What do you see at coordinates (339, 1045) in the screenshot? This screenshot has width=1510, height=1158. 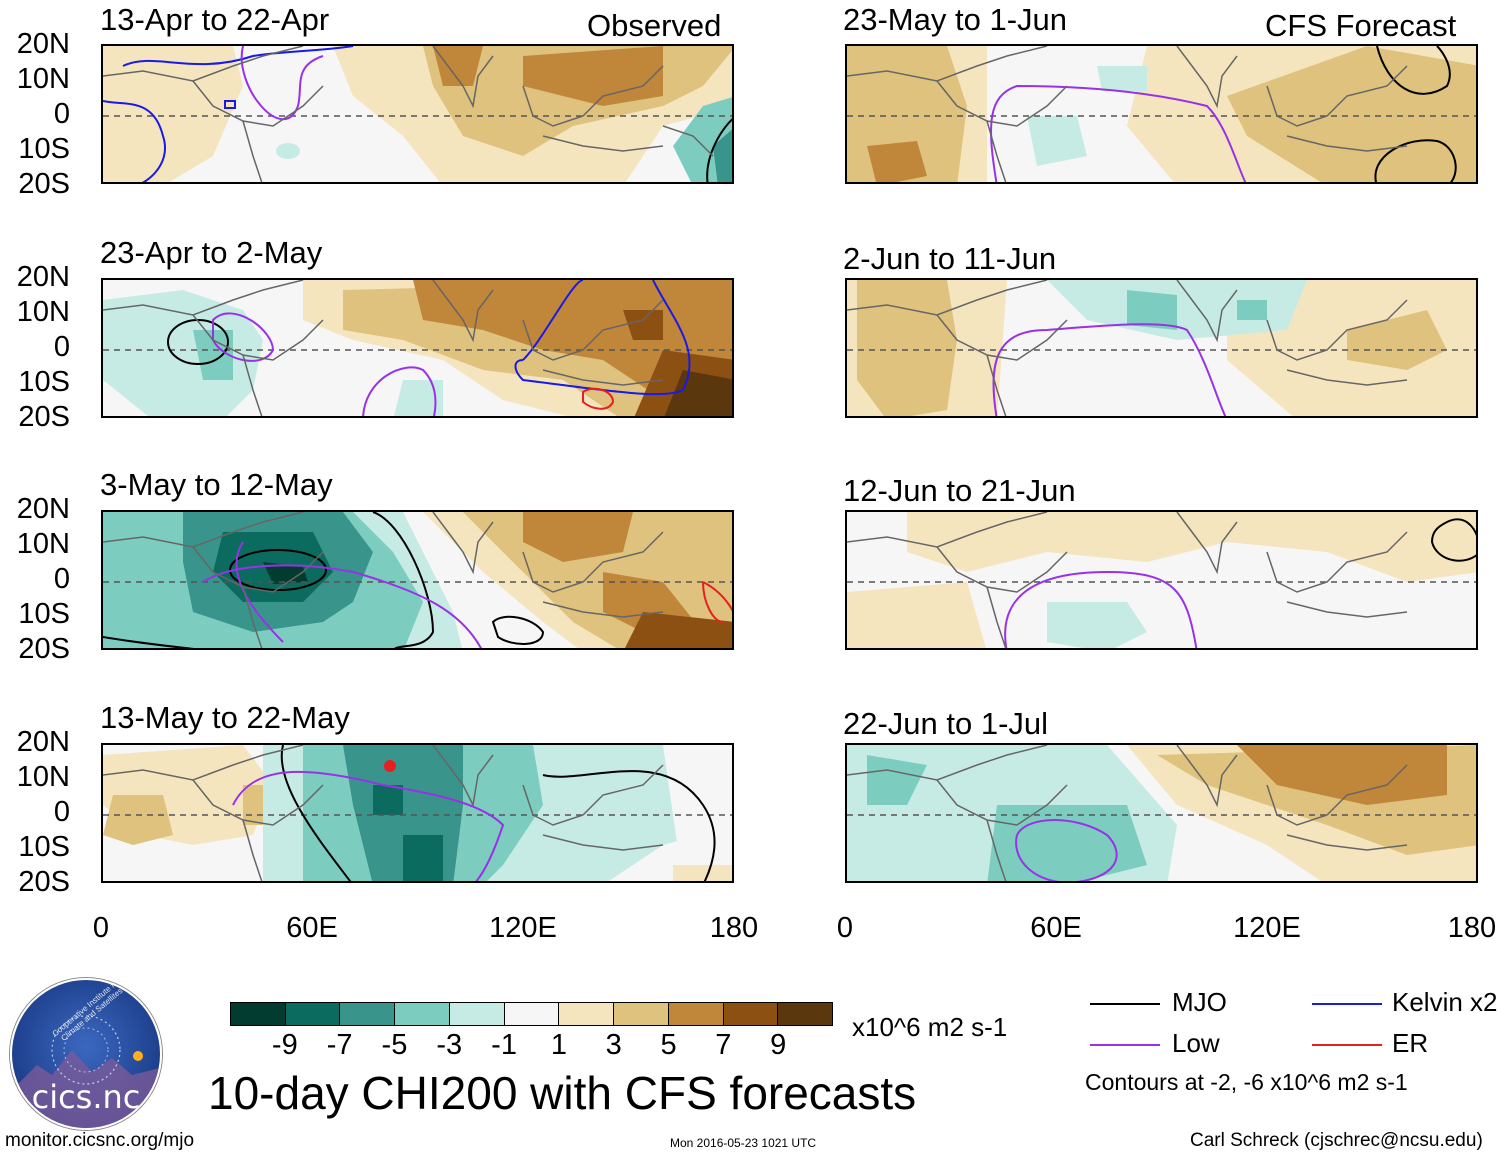 I see `colorbar-tick-label: -7` at bounding box center [339, 1045].